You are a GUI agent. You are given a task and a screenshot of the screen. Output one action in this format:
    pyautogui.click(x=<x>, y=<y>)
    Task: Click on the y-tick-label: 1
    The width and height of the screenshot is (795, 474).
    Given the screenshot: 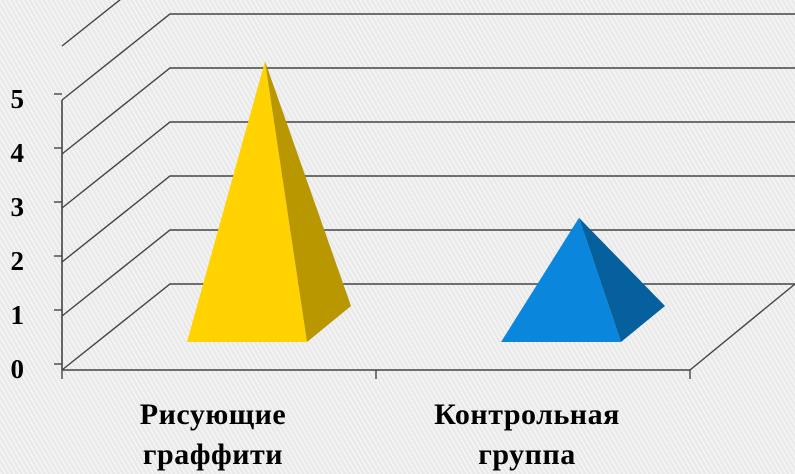 What is the action you would take?
    pyautogui.click(x=18, y=315)
    